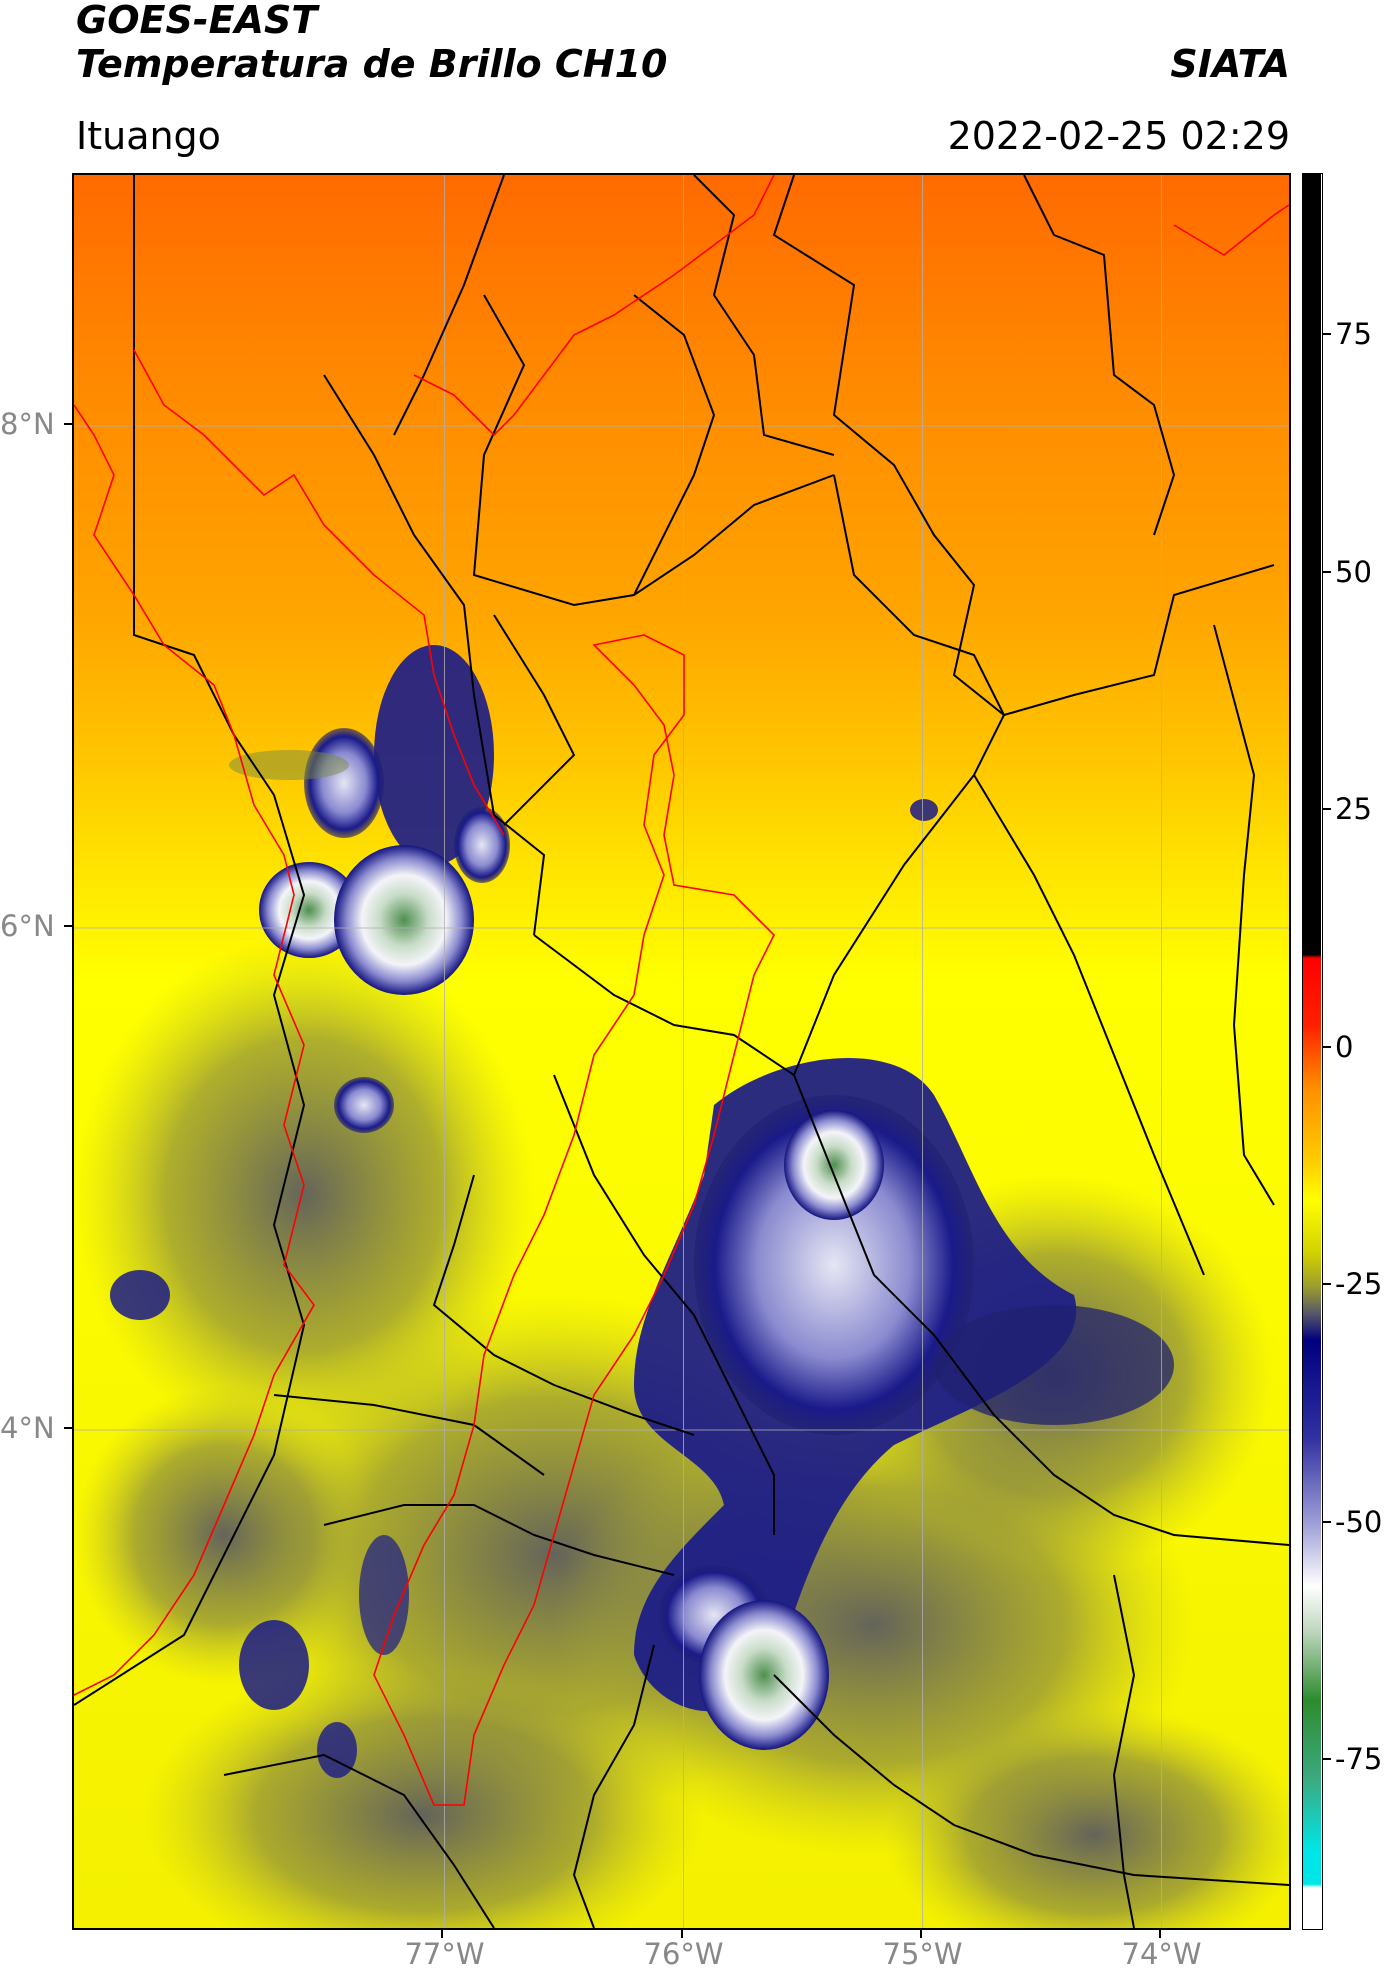 The image size is (1384, 1981). I want to click on lat-tick-label: 6°N, so click(27, 926).